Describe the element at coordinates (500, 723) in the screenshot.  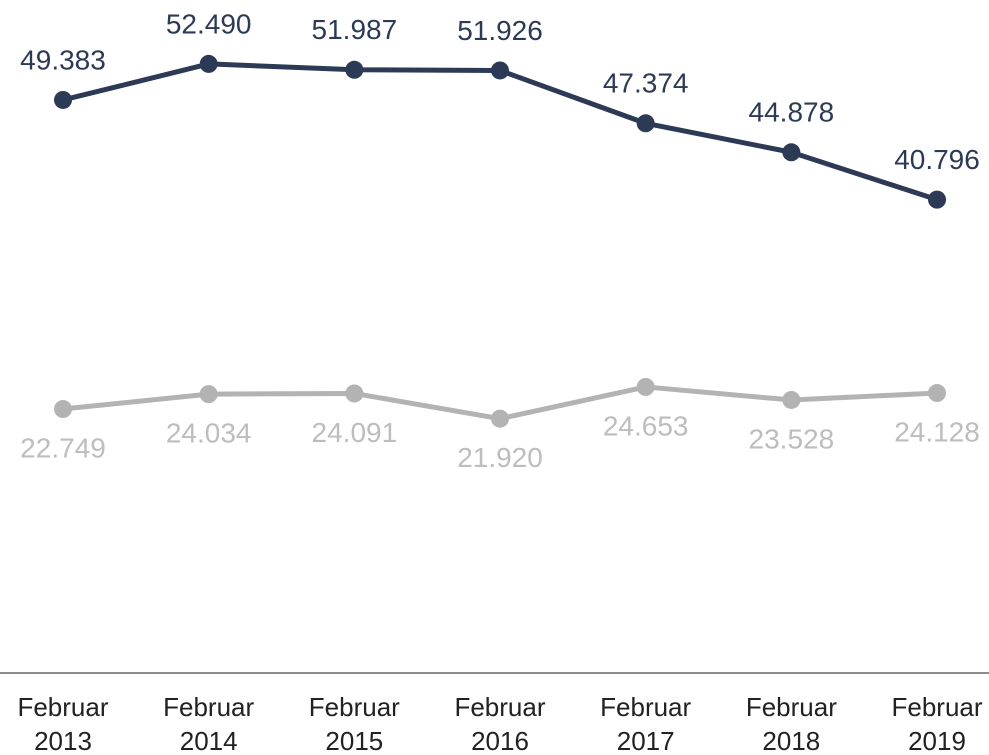
I see `x-tick-label: Februar 2016` at that location.